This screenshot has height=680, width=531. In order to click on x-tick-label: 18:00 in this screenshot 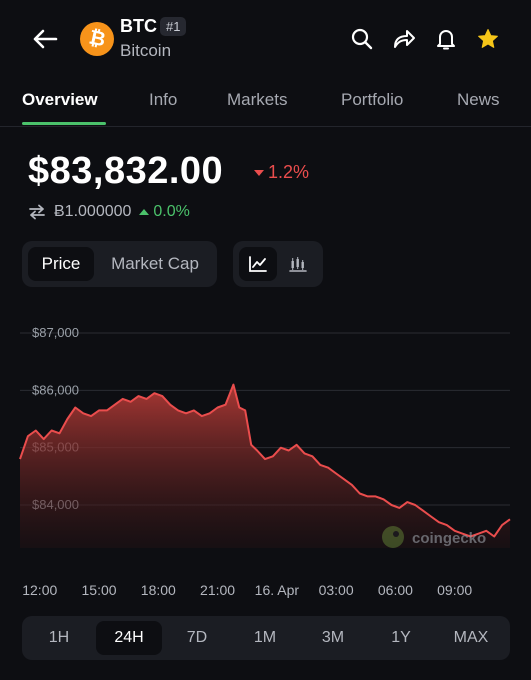, I will do `click(158, 590)`.